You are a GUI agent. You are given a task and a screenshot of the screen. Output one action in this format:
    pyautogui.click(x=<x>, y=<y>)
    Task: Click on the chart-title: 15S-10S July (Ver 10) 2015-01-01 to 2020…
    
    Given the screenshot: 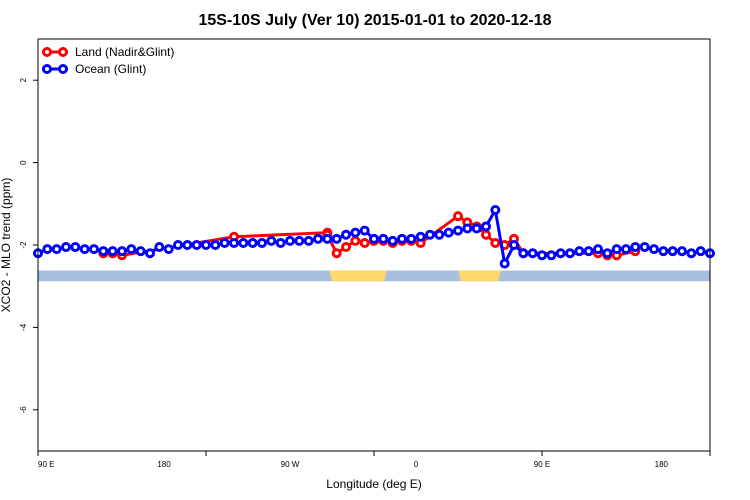 What is the action you would take?
    pyautogui.click(x=374, y=20)
    